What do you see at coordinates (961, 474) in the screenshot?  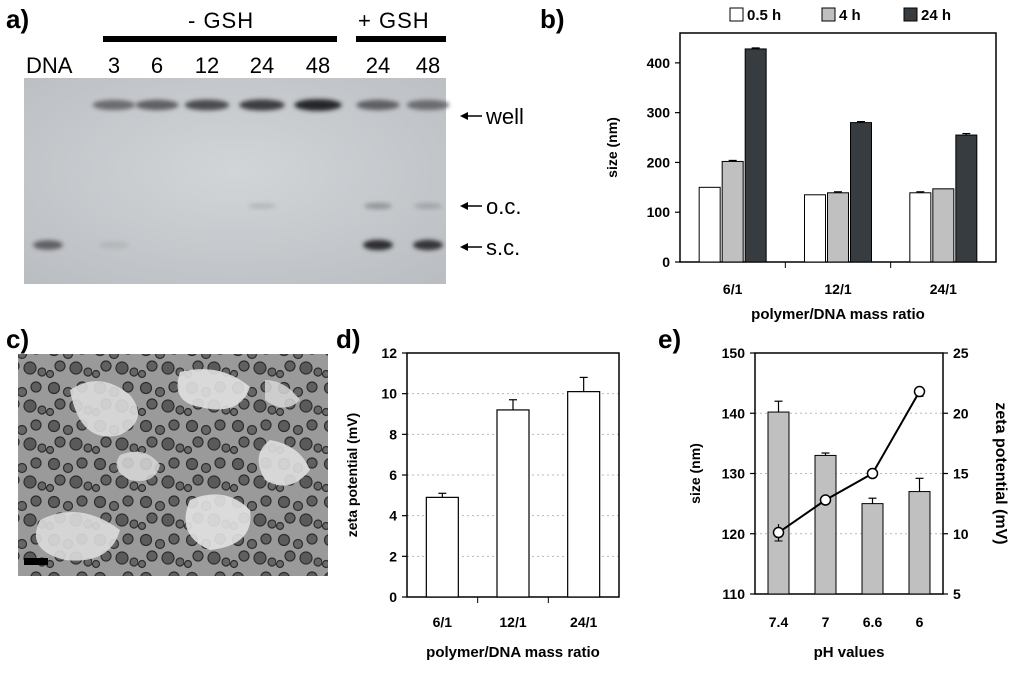 I see `chart-e-right-ytick-label: 15` at bounding box center [961, 474].